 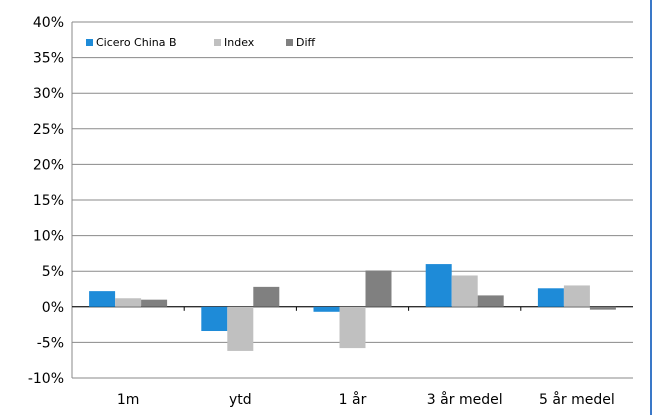 I want to click on x-tick-labels: 1m ytd 1 år 3 år medel 5 år medel, so click(x=366, y=399).